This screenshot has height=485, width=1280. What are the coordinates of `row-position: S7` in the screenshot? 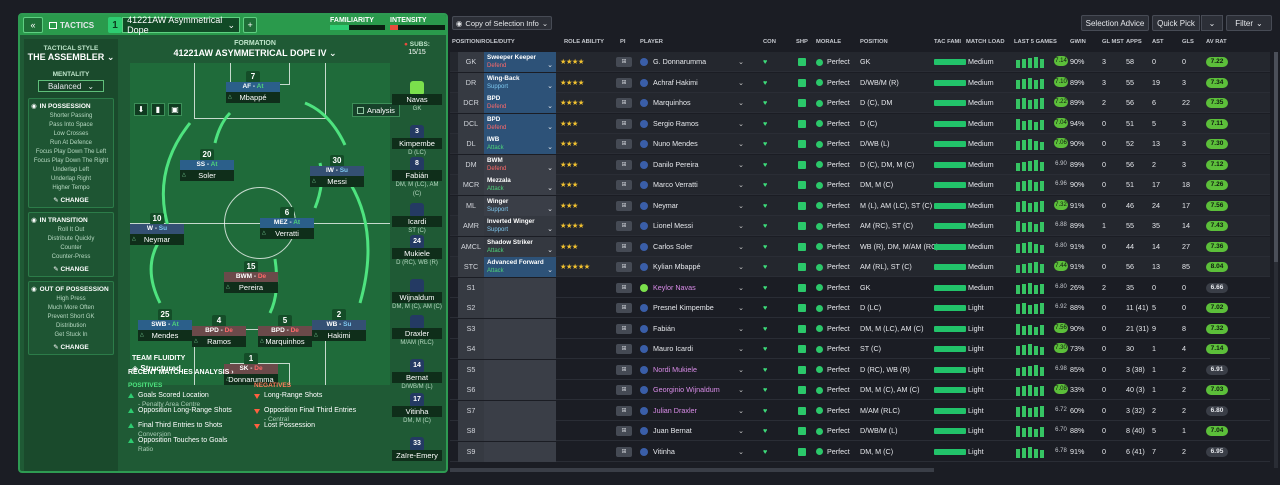 It's located at (471, 410).